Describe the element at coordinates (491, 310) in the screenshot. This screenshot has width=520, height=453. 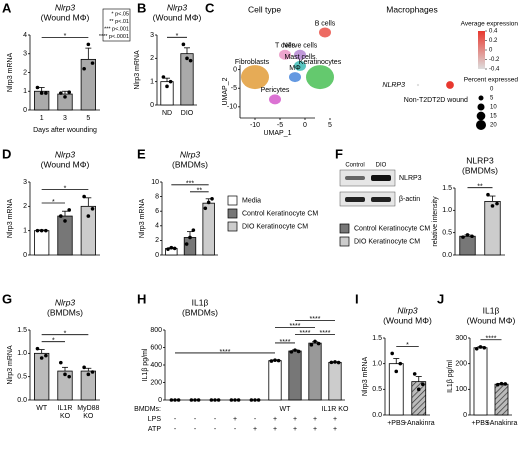
I see `panel-title: IL1β` at that location.